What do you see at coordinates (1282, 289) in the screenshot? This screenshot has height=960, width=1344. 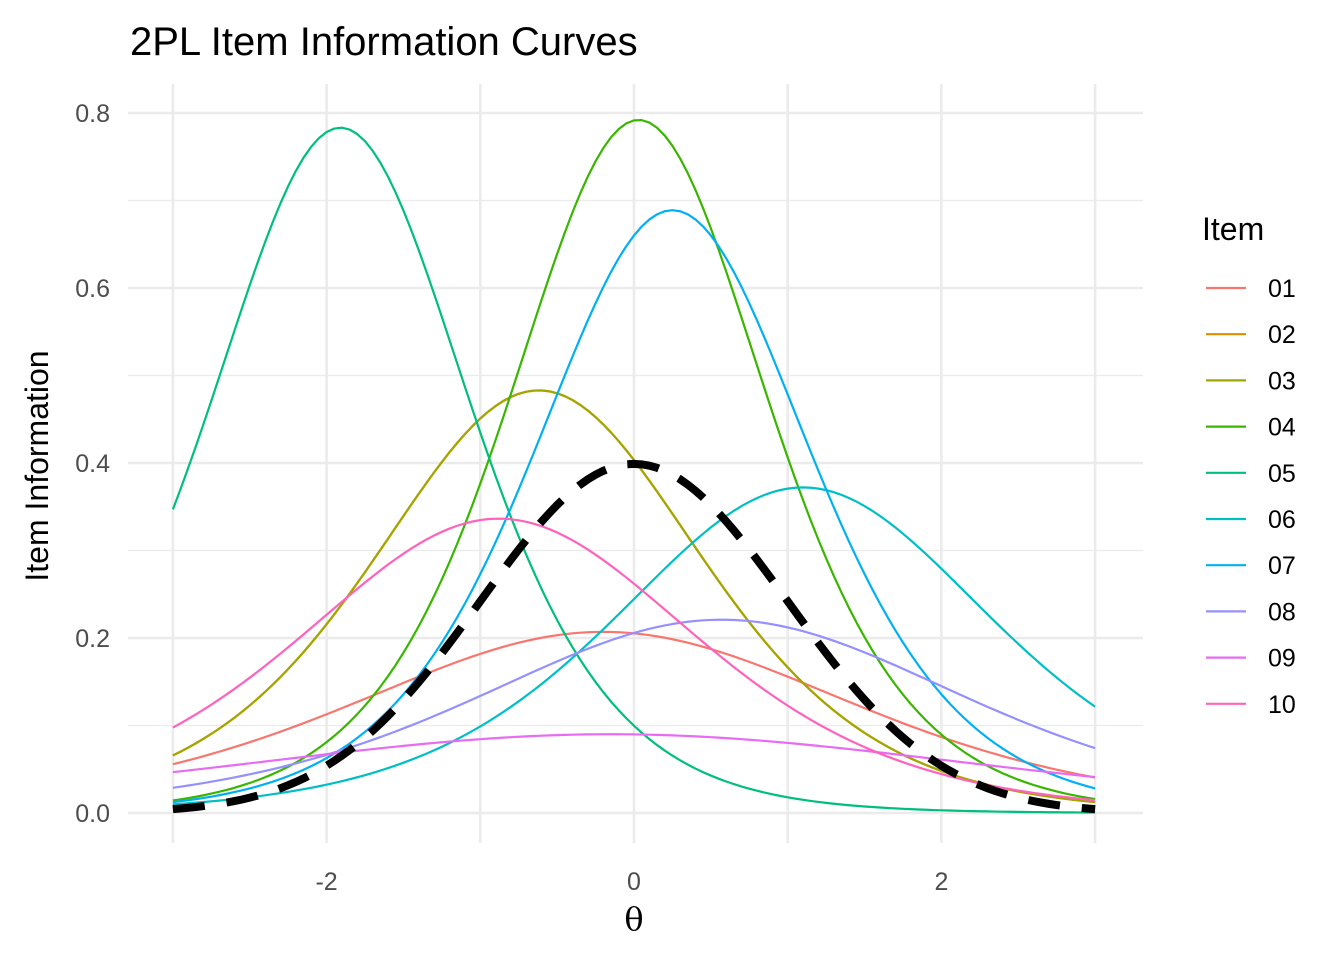 I see `legend-label-01: 01` at bounding box center [1282, 289].